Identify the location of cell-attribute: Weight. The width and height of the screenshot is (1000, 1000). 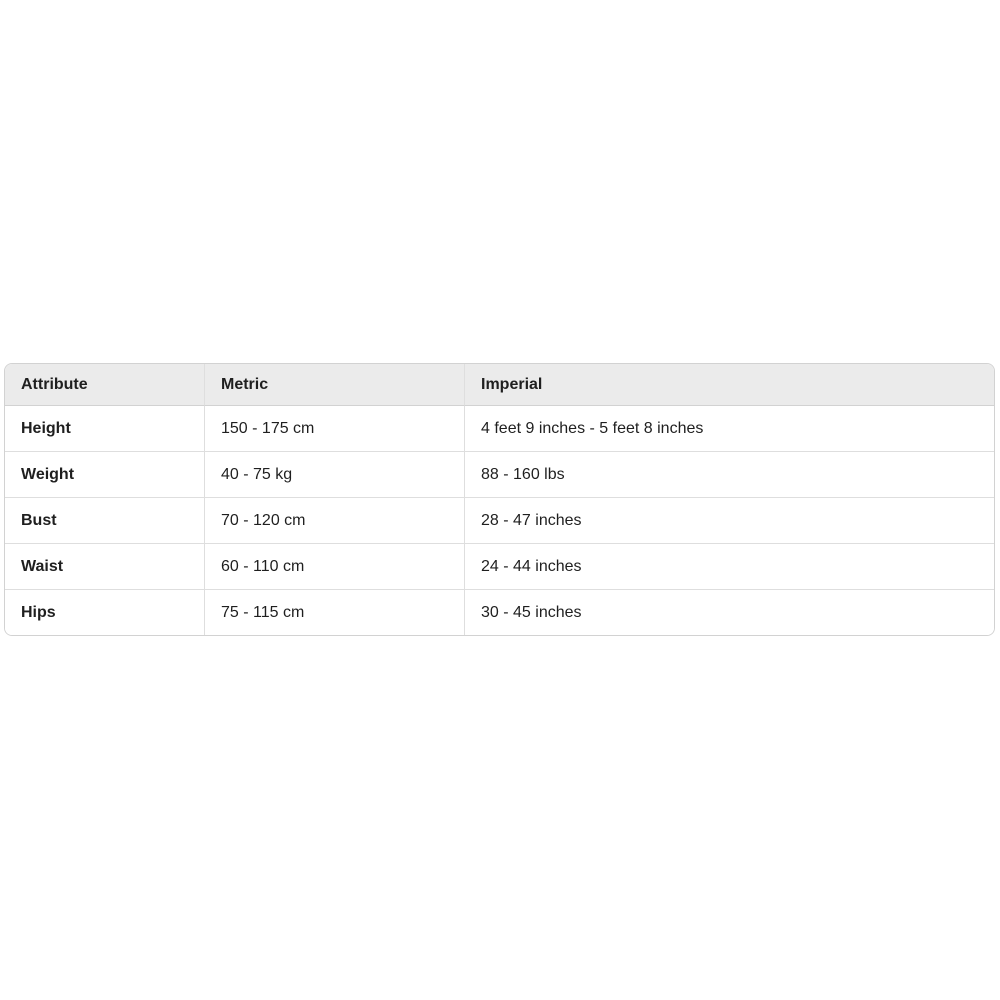
(104, 474).